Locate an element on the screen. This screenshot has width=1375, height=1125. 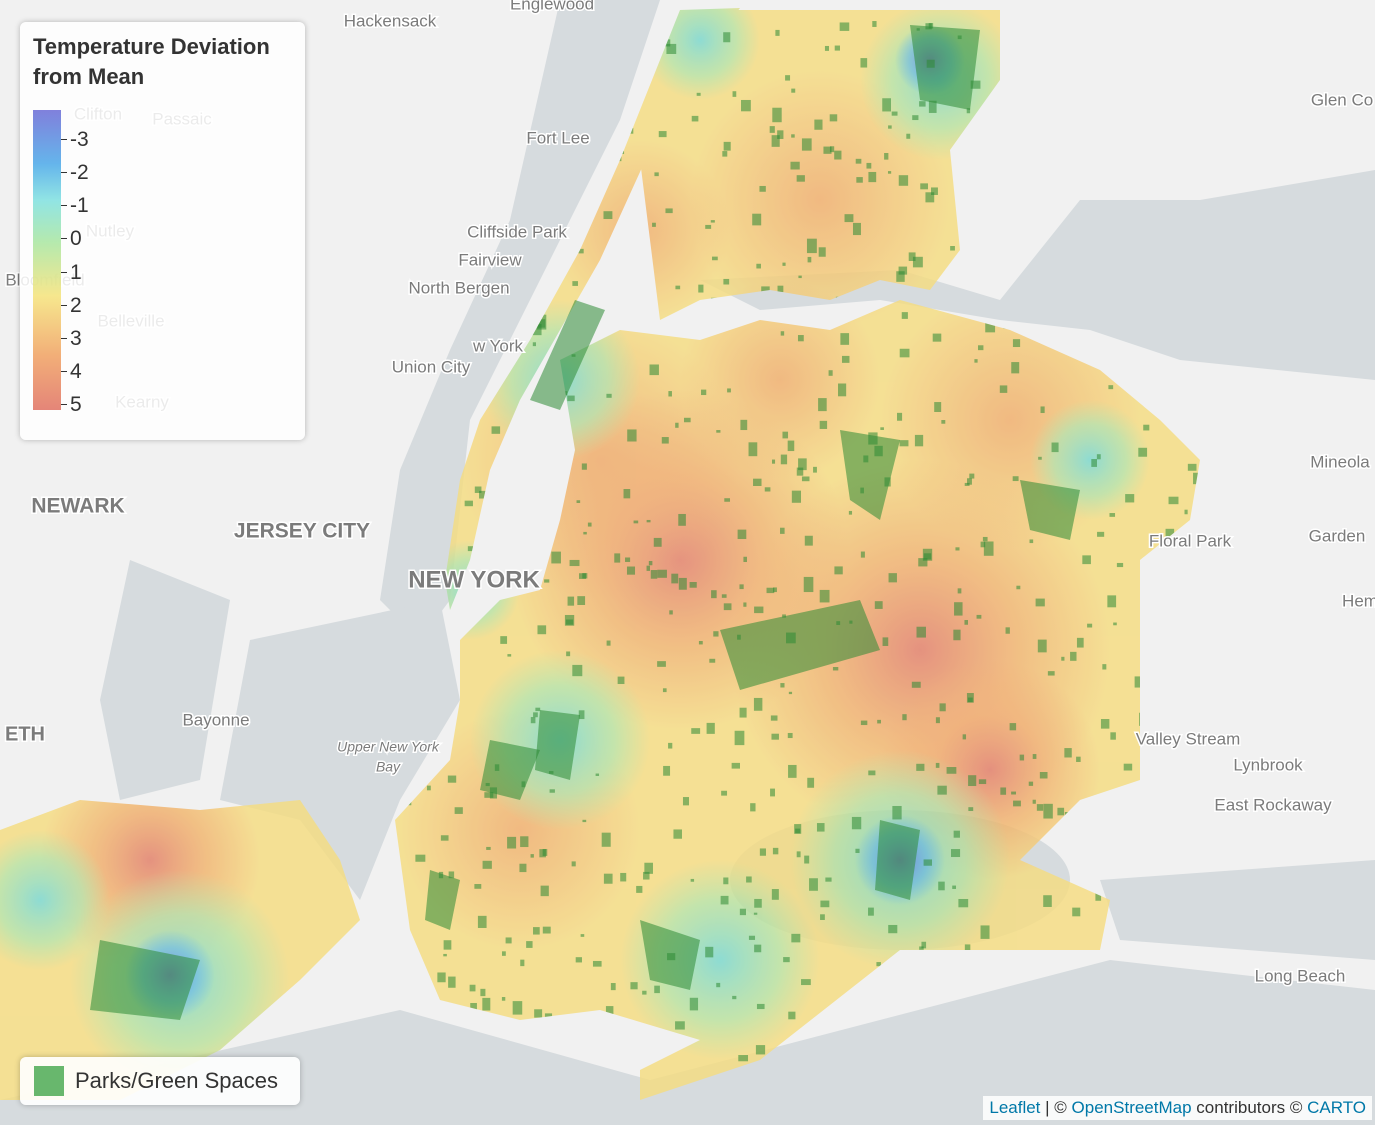
leaflet-link: Leaflet is located at coordinates (1015, 1107).